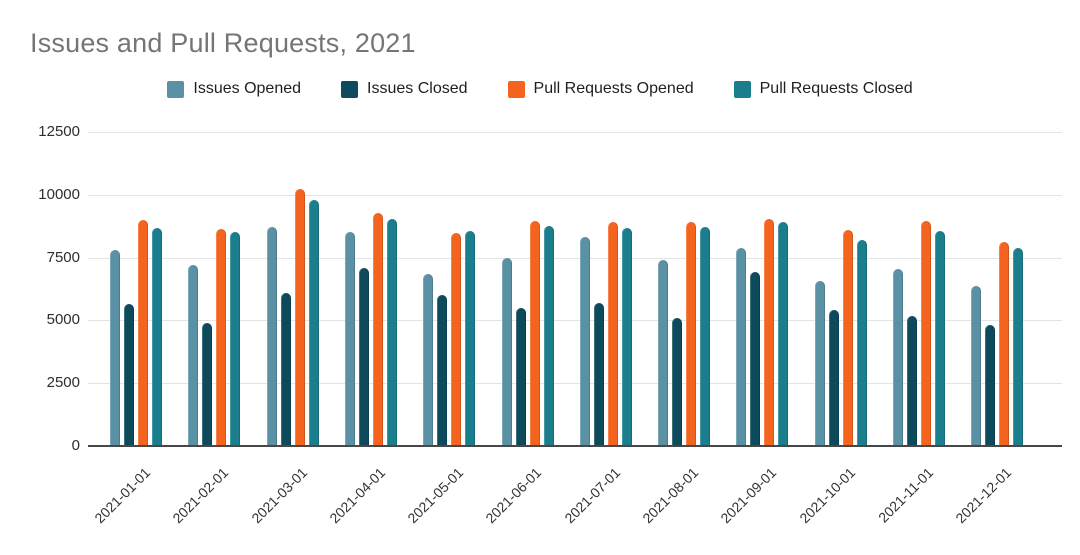  I want to click on legend-item-0: Issues Opened, so click(234, 89).